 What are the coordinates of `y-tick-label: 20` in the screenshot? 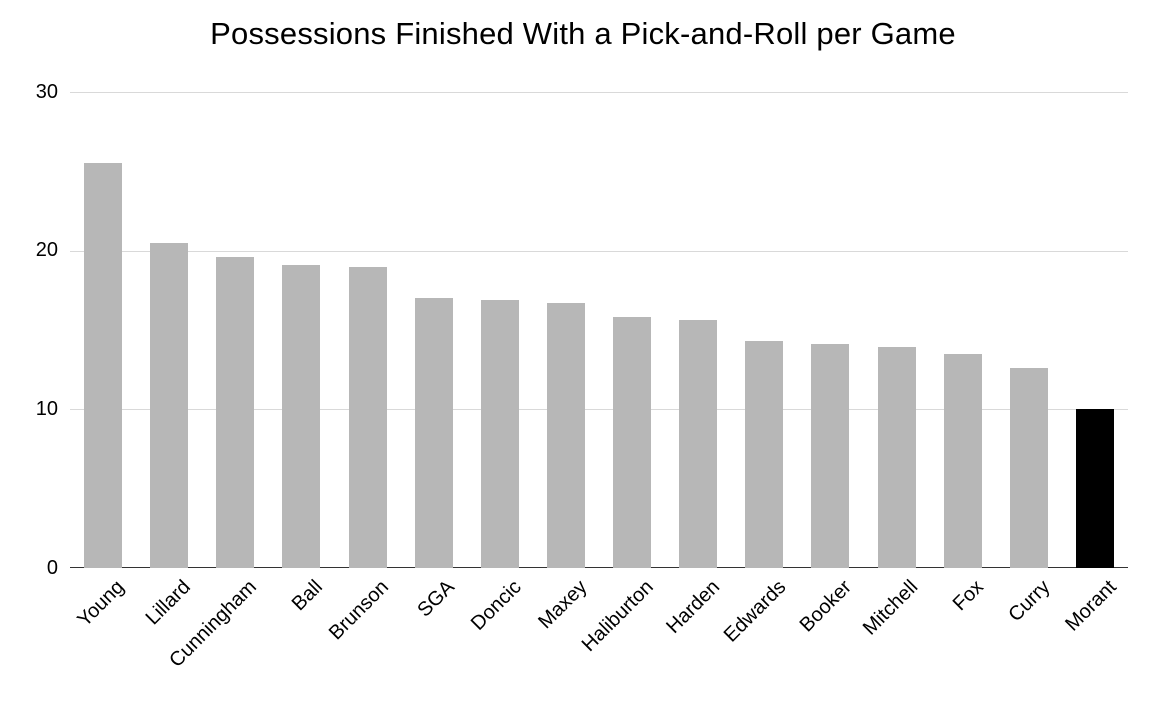 It's located at (46, 250).